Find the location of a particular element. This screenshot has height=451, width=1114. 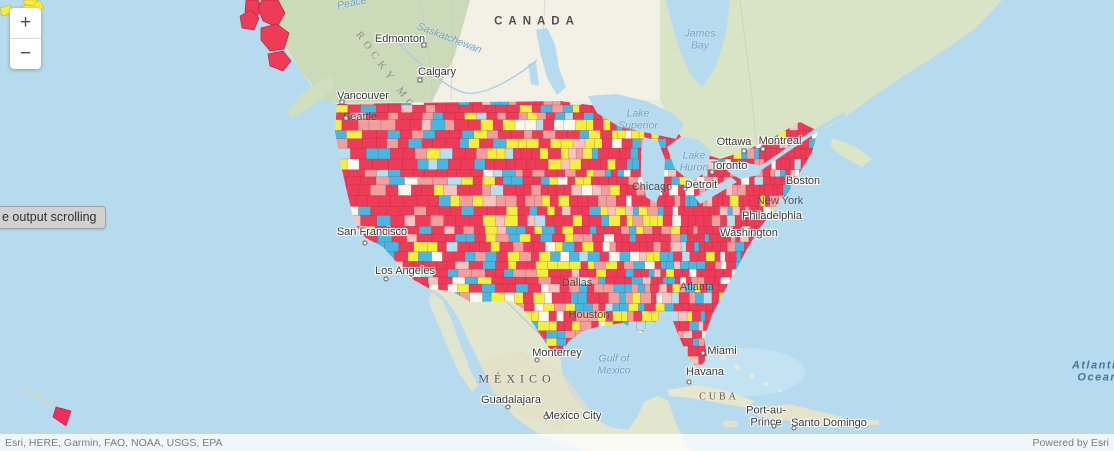

hawaii-big-island-county is located at coordinates (62, 416).